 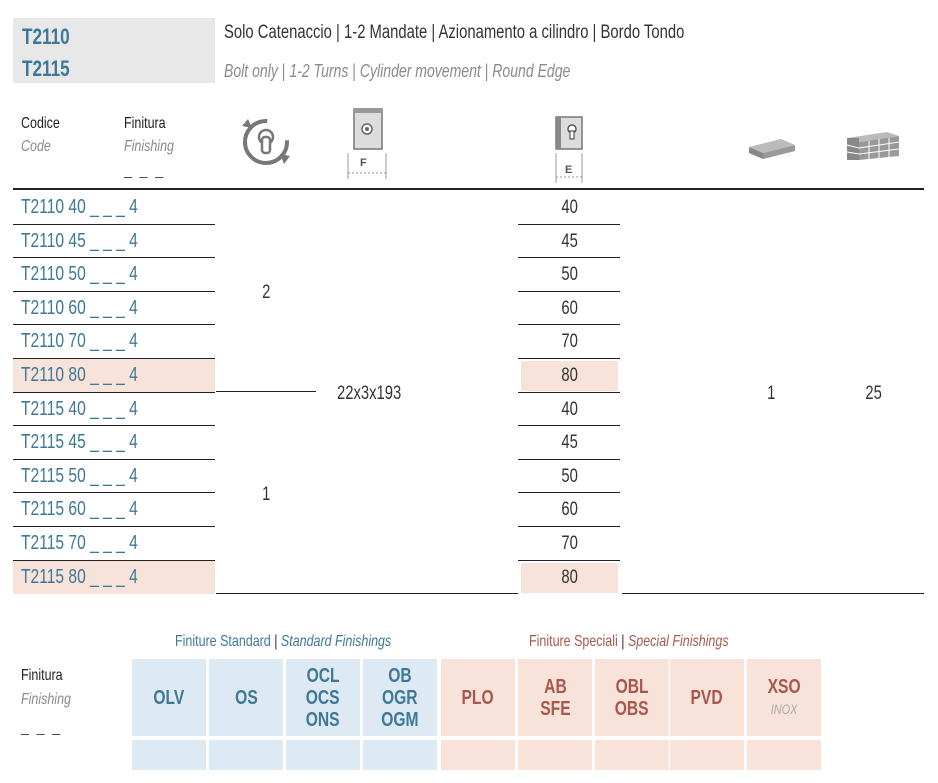 I want to click on row-code: T2110 80 _ _ _ 4, so click(x=79, y=375).